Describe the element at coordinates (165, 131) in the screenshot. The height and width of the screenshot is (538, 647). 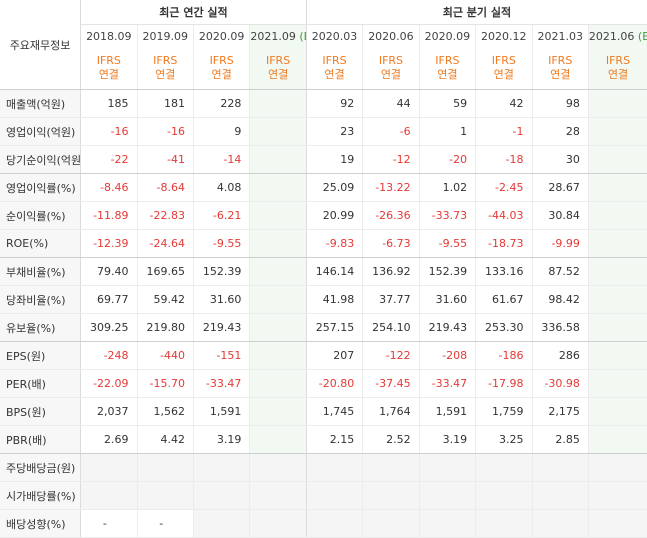
I see `value-cell: -16` at that location.